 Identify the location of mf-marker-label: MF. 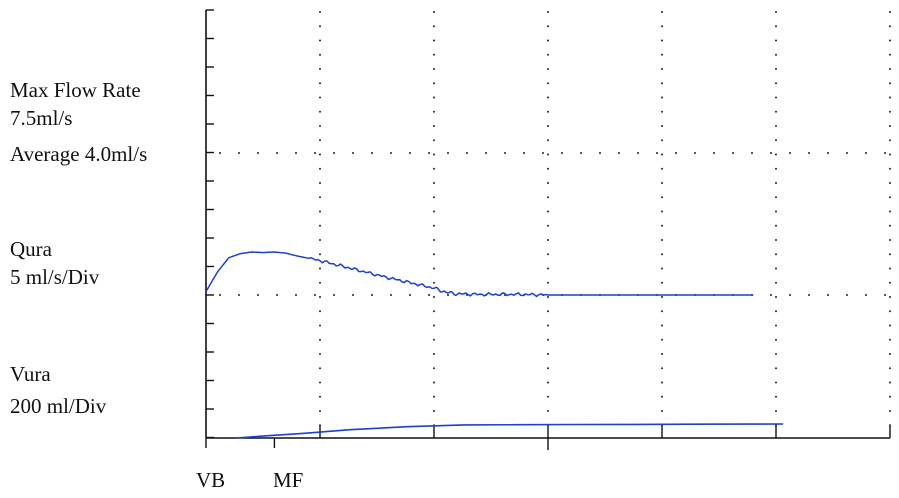
(288, 480).